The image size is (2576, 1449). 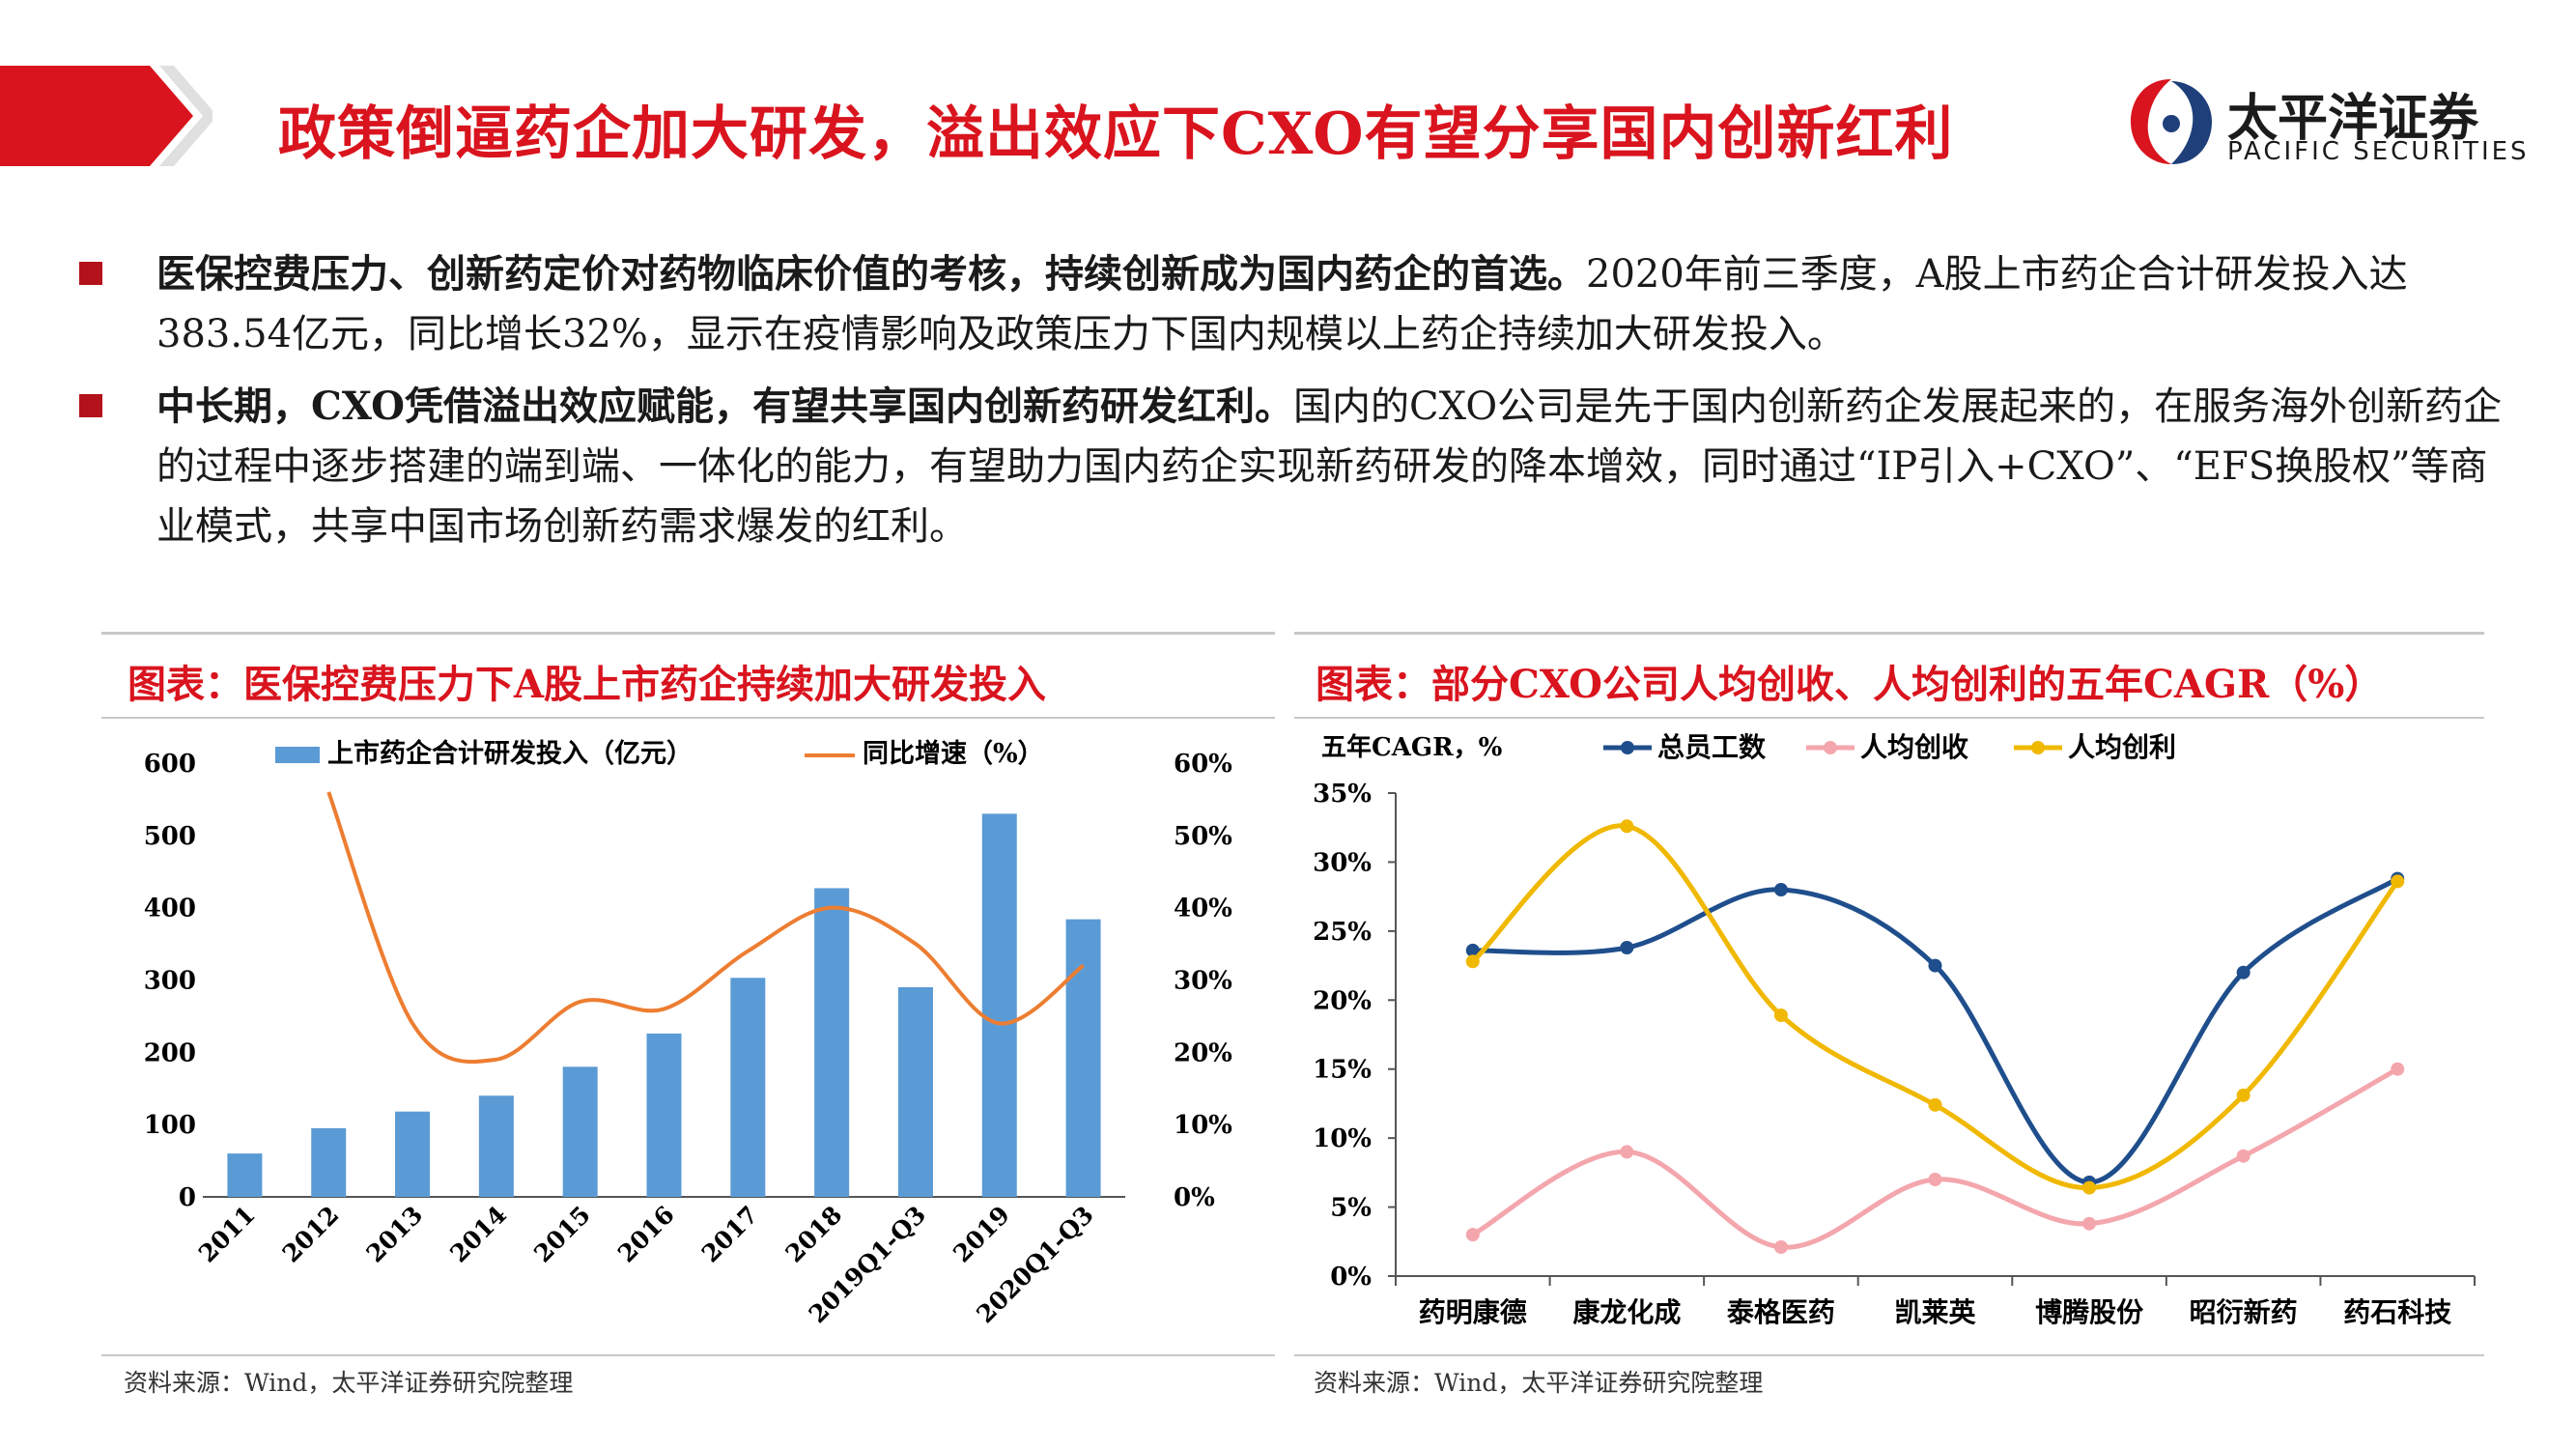 What do you see at coordinates (1342, 1000) in the screenshot?
I see `y-tick-label: 20%` at bounding box center [1342, 1000].